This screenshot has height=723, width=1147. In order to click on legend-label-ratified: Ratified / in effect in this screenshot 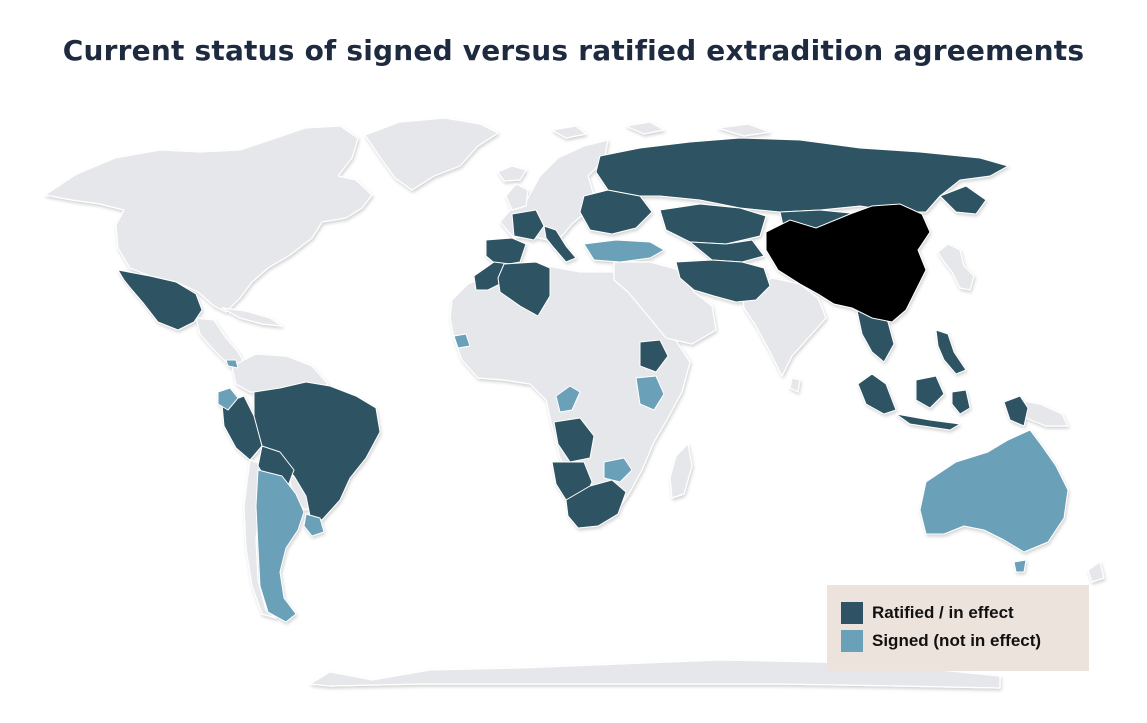, I will do `click(943, 612)`.